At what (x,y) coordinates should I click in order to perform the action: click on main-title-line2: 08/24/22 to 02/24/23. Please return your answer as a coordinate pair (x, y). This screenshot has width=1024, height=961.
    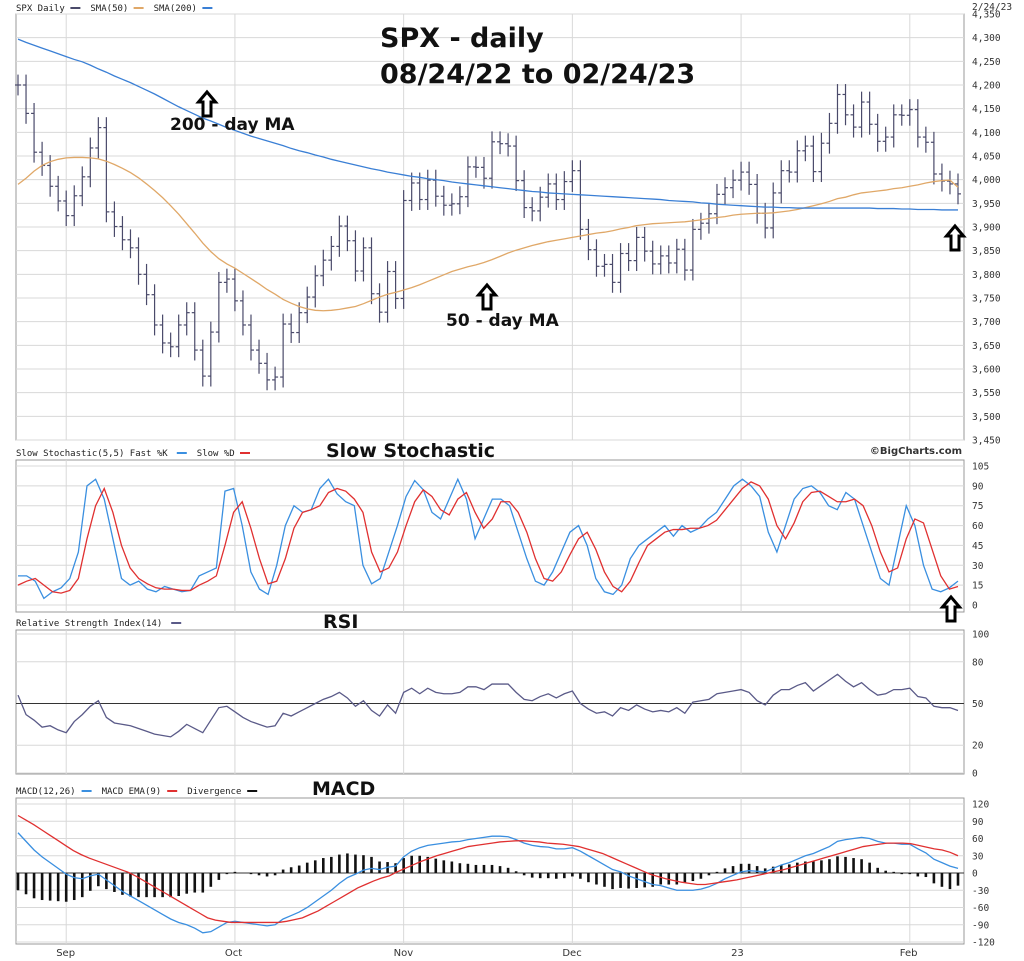
    Looking at the image, I should click on (538, 74).